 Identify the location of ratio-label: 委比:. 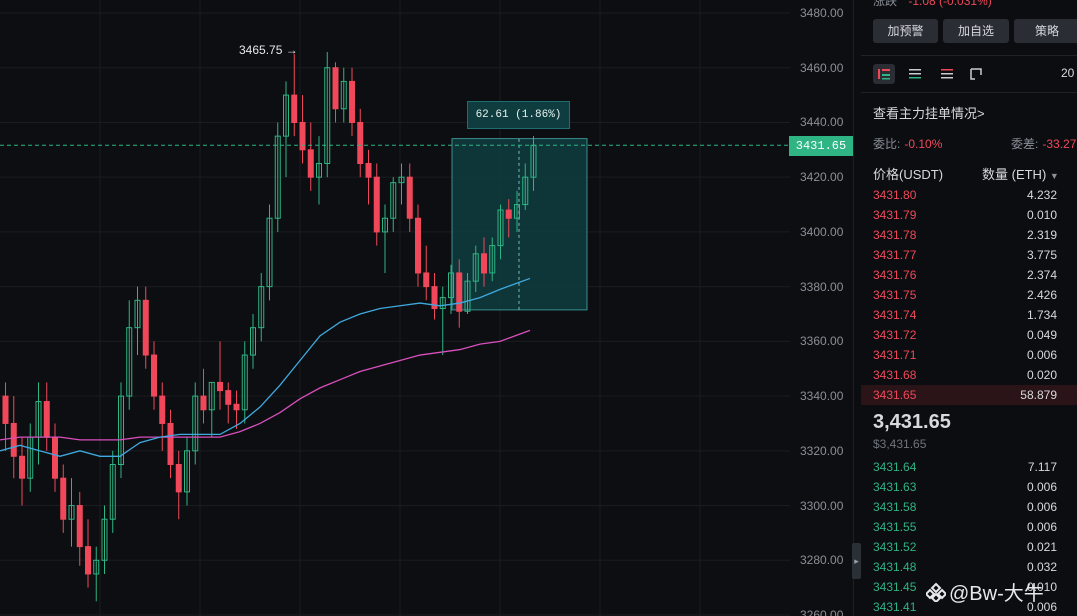
(887, 144).